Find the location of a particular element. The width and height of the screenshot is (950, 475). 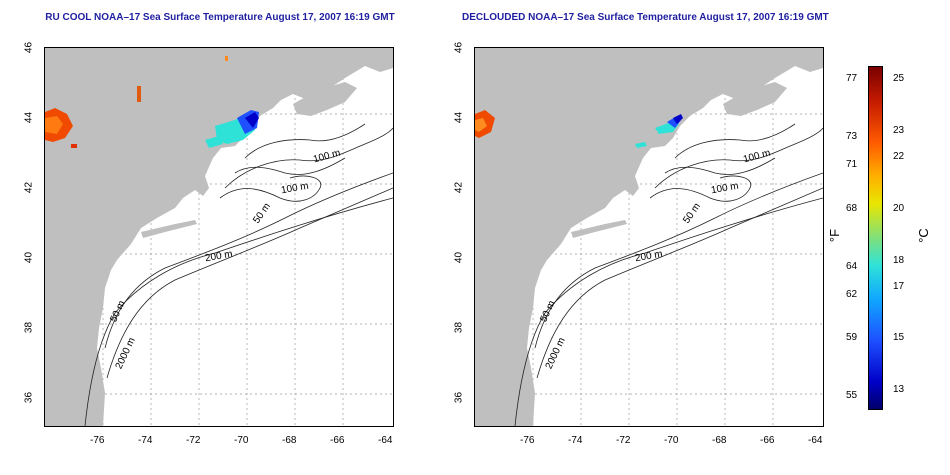

celsius-tick: 18 is located at coordinates (899, 260).